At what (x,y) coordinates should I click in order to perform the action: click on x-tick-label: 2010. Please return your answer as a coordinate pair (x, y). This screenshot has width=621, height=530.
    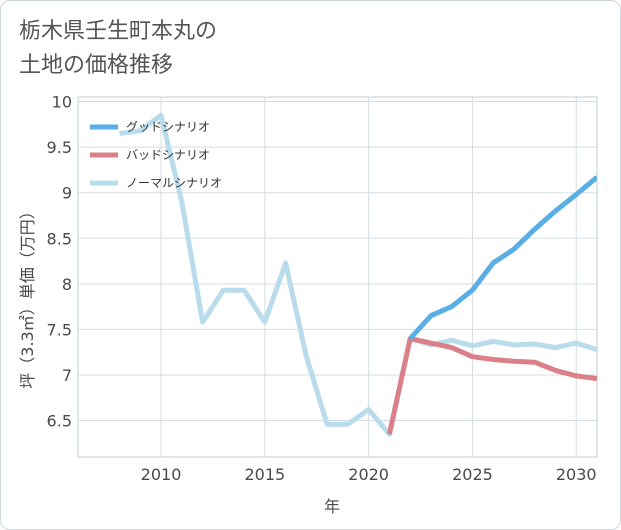
    Looking at the image, I should click on (161, 474).